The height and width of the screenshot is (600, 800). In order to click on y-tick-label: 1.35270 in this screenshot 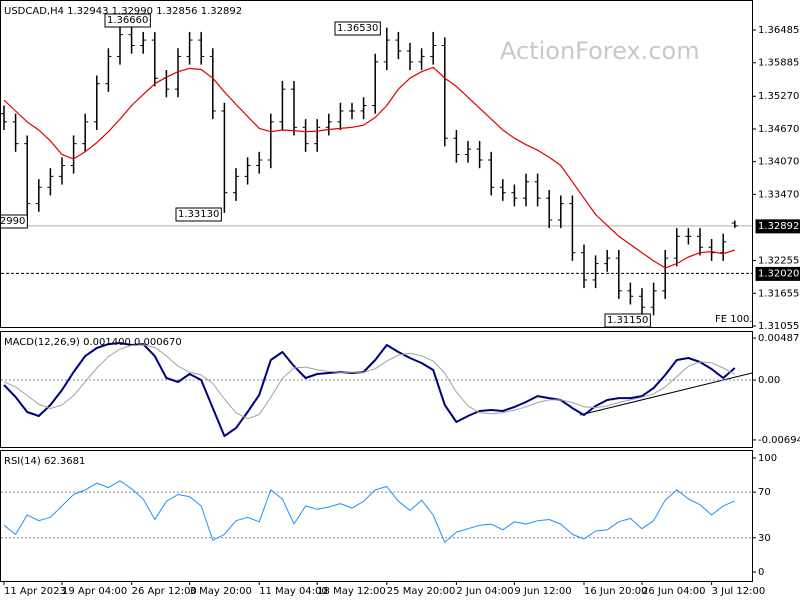, I will do `click(778, 96)`.